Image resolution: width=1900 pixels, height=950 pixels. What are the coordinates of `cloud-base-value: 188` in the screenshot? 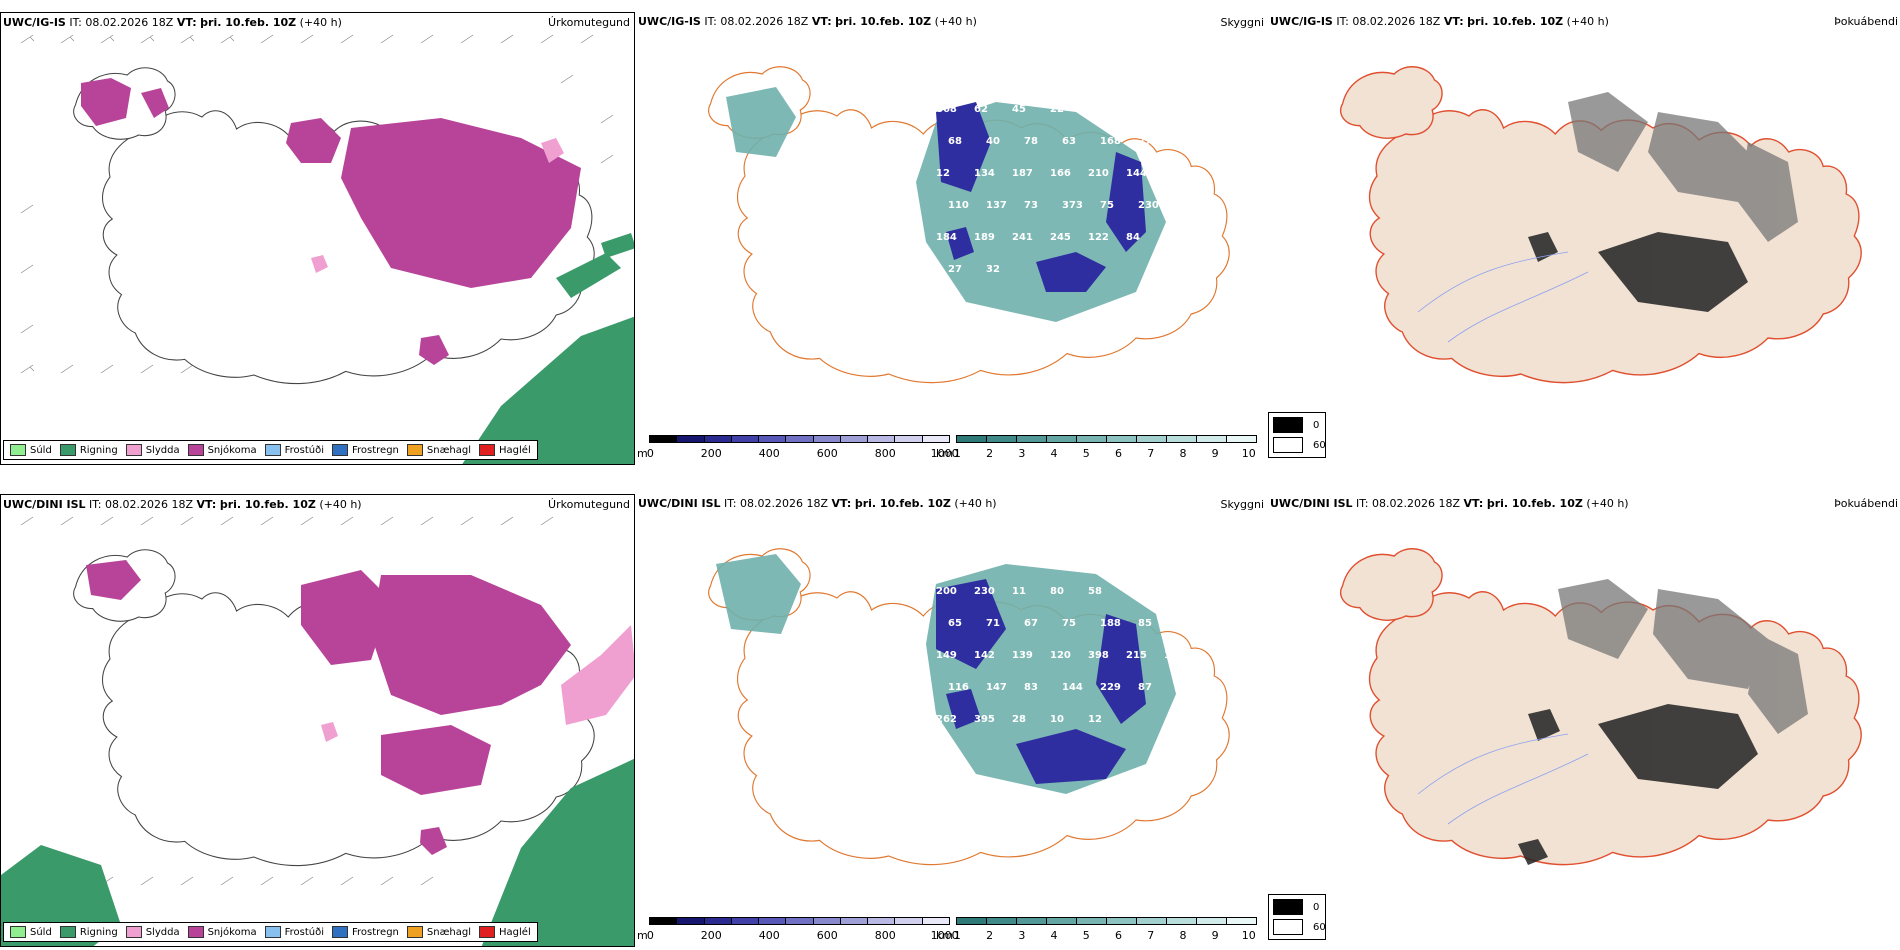 It's located at (1110, 623).